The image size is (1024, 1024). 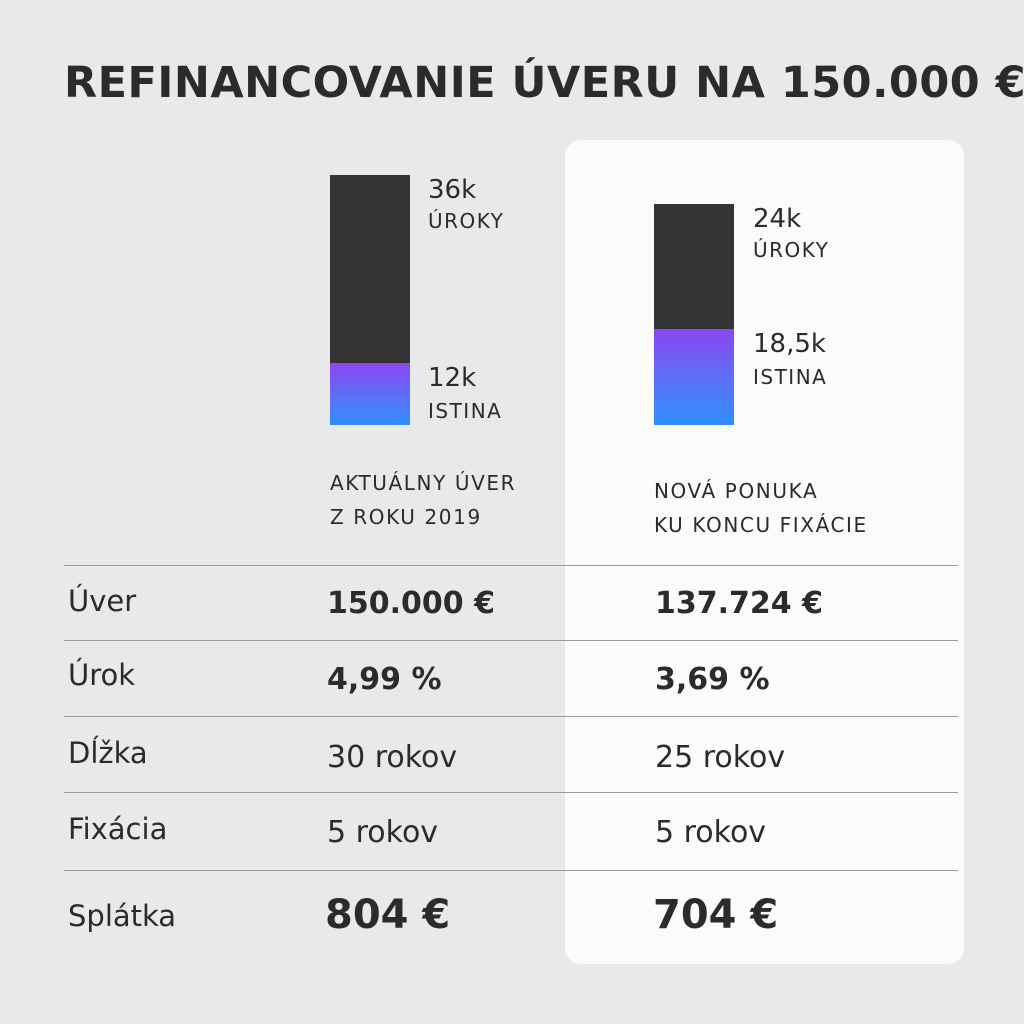 What do you see at coordinates (102, 675) in the screenshot?
I see `row-label-urok: Úrok` at bounding box center [102, 675].